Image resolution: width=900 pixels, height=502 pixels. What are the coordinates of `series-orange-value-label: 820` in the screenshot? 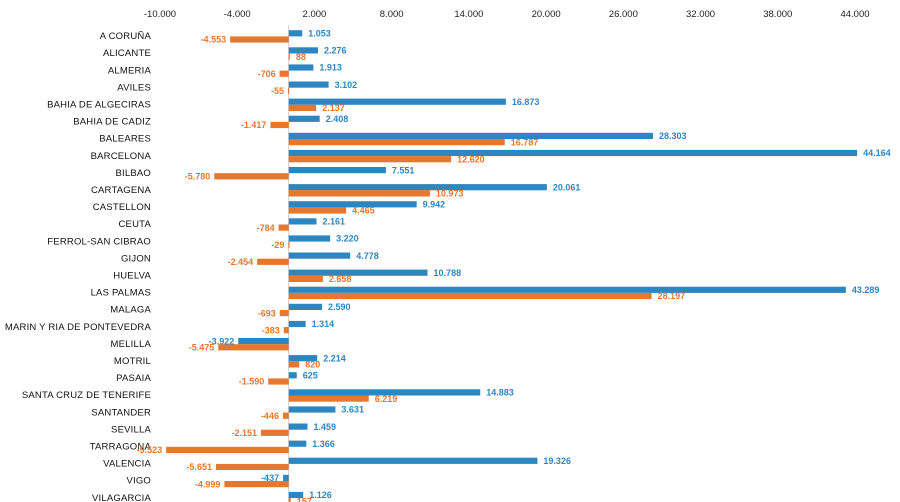 It's located at (312, 365).